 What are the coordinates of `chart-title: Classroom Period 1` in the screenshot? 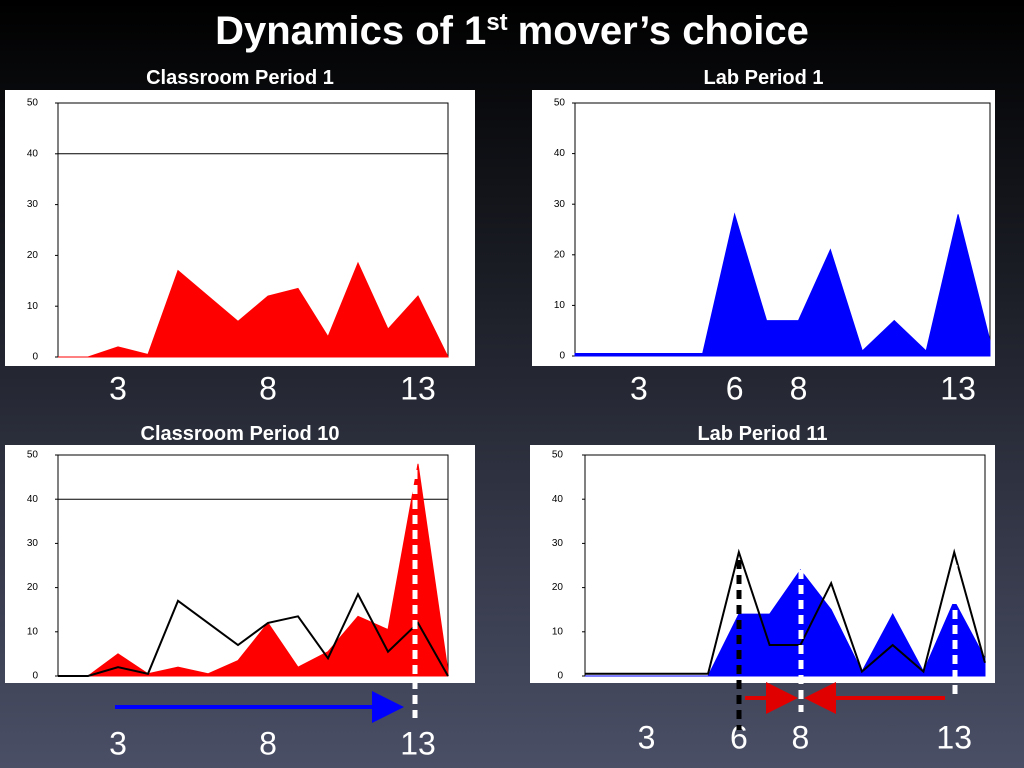 It's located at (240, 78).